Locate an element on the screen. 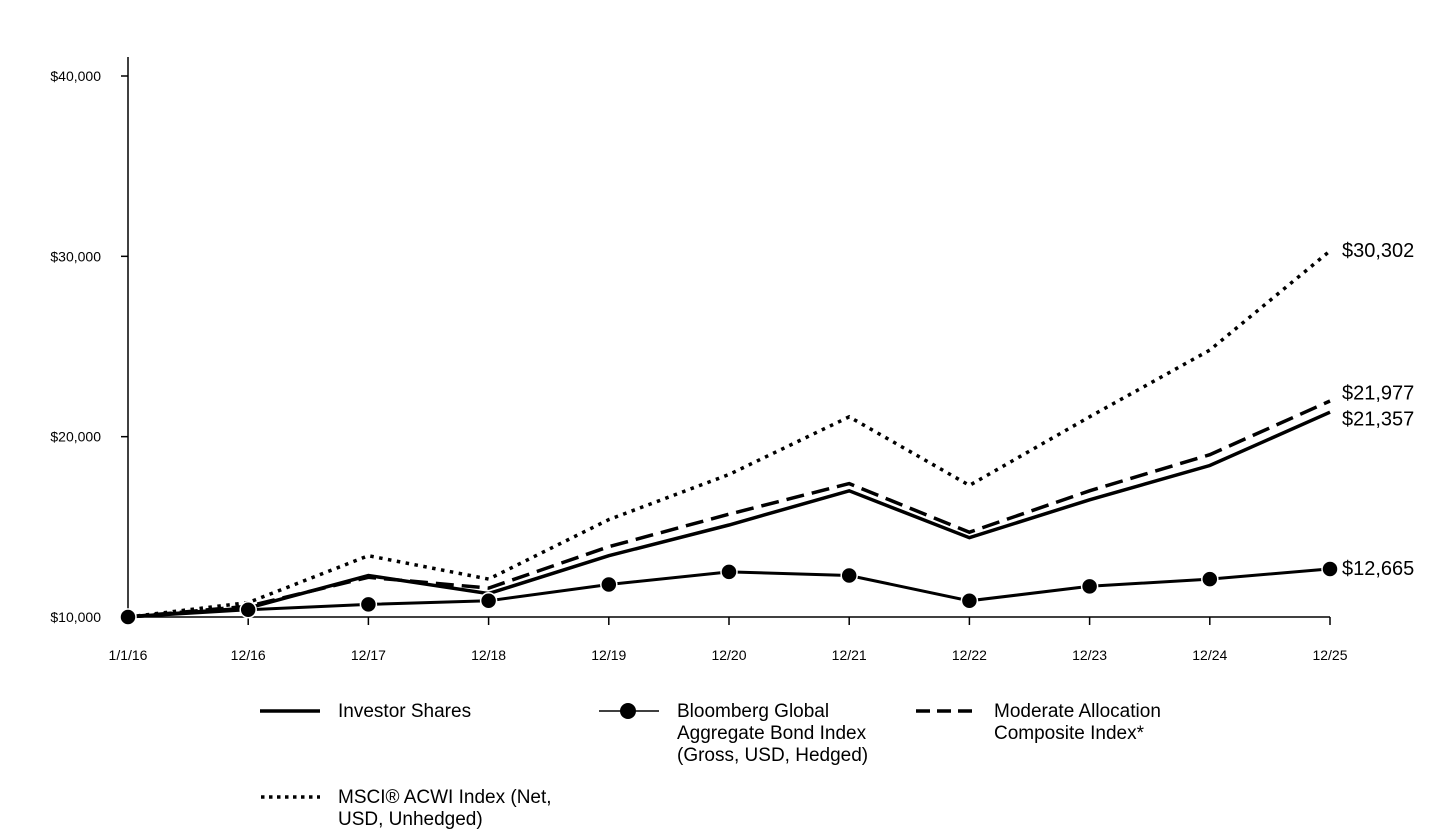 The image size is (1440, 840). x-tick-label: 12/21 is located at coordinates (849, 655).